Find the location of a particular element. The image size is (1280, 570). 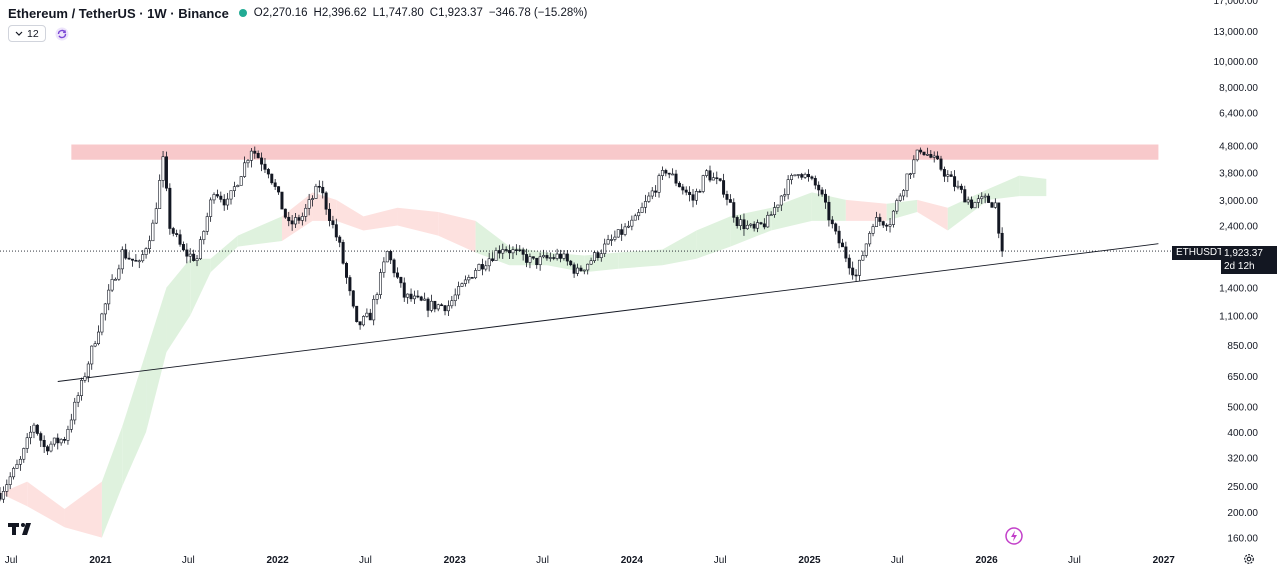

lightning-icon is located at coordinates (1014, 538).